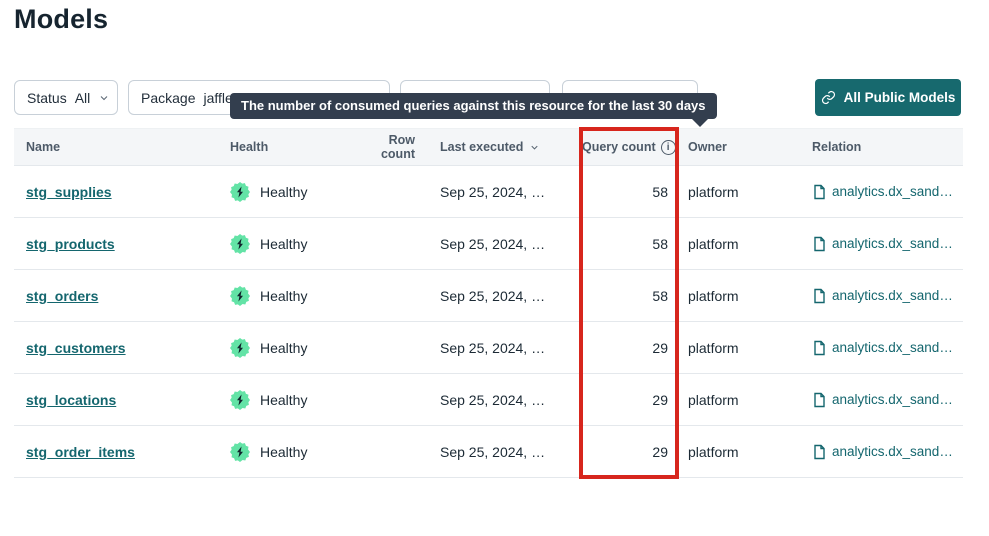  What do you see at coordinates (628, 147) in the screenshot?
I see `column-header-query-count: Query count i` at bounding box center [628, 147].